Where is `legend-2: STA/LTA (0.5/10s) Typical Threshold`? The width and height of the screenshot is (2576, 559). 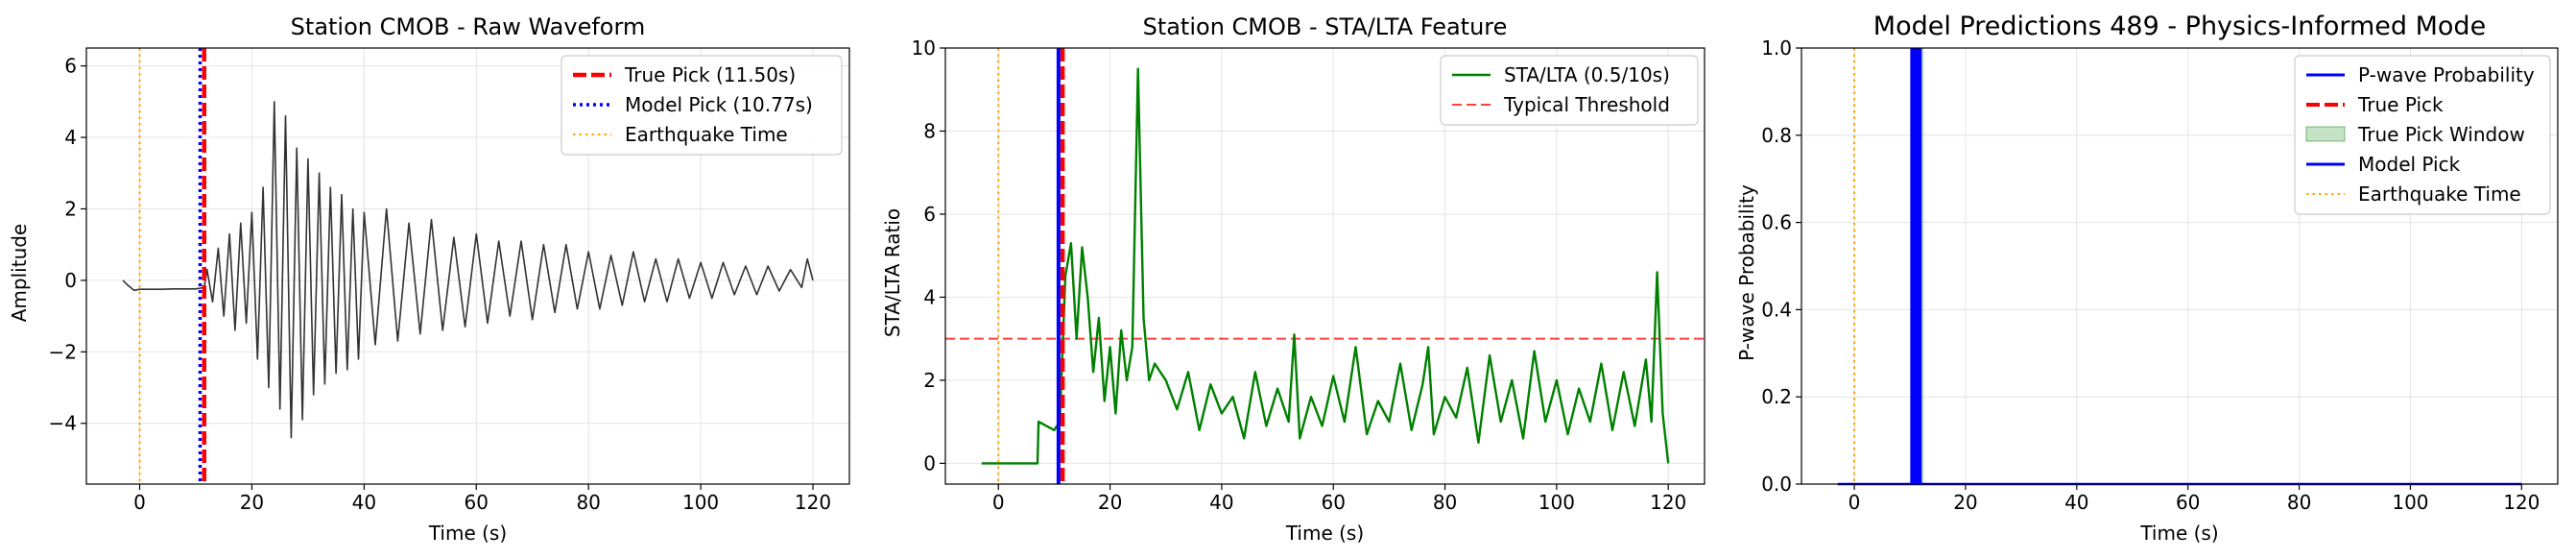
legend-2: STA/LTA (0.5/10s) Typical Threshold is located at coordinates (1569, 90).